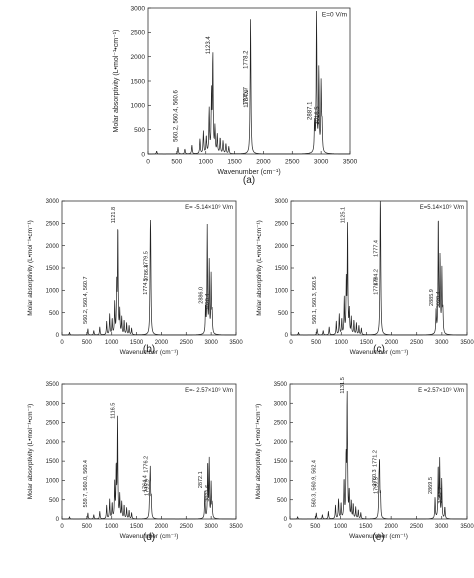  I want to click on peak-label: 1776.2, so click(146, 464).